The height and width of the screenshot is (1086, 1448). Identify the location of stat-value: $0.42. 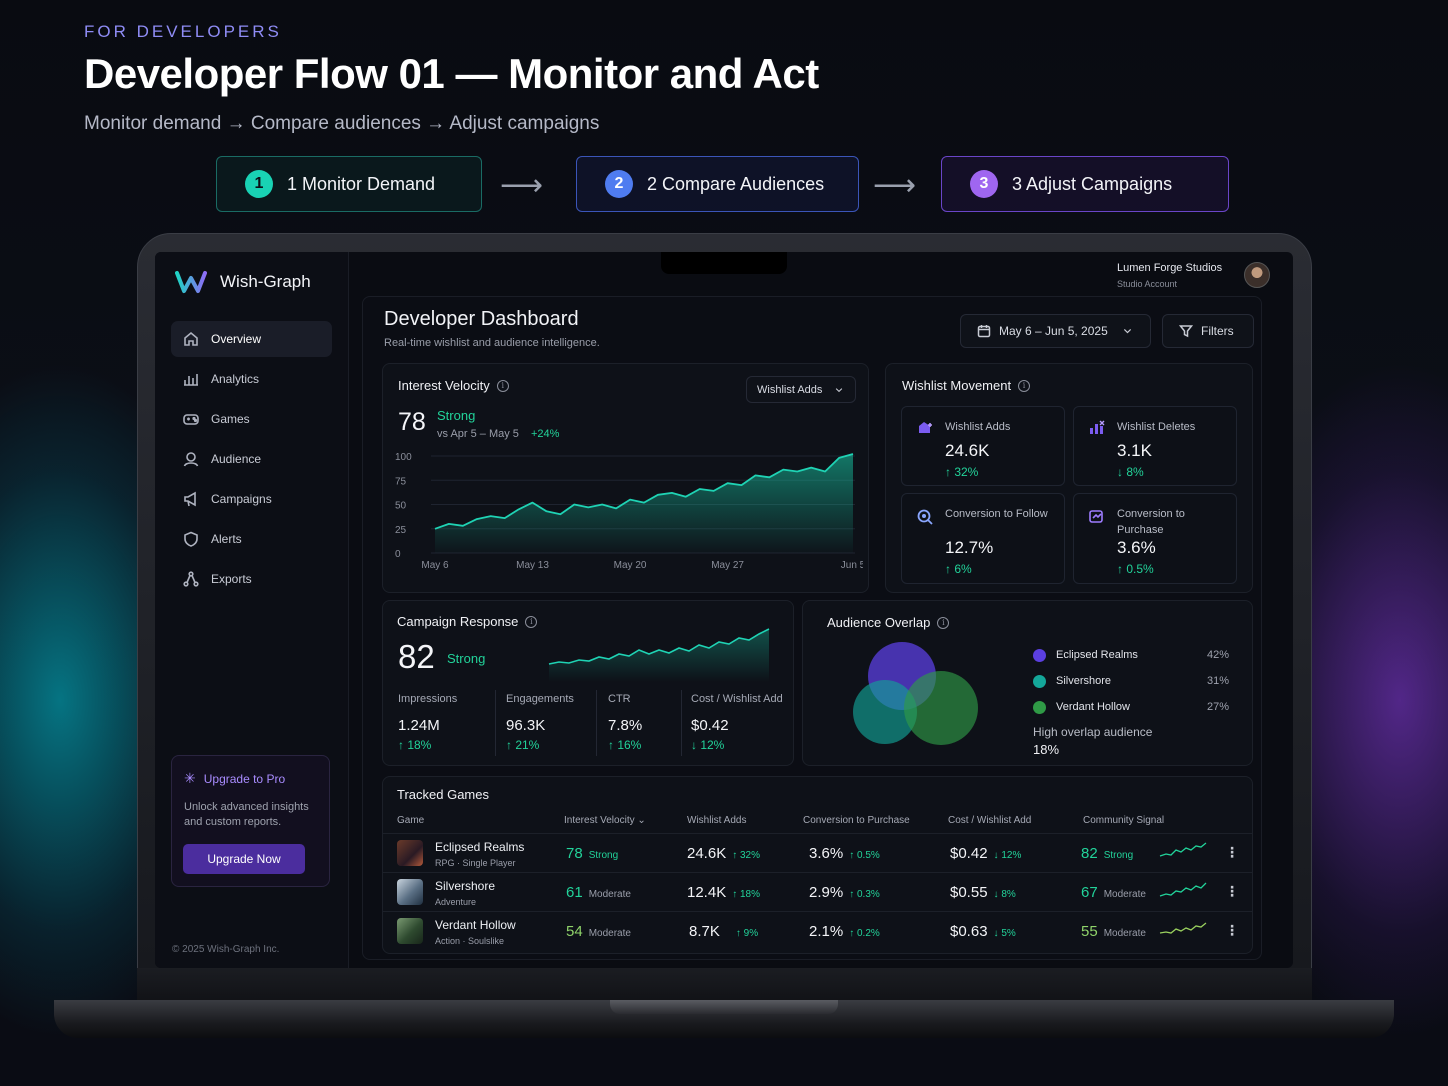
(710, 725).